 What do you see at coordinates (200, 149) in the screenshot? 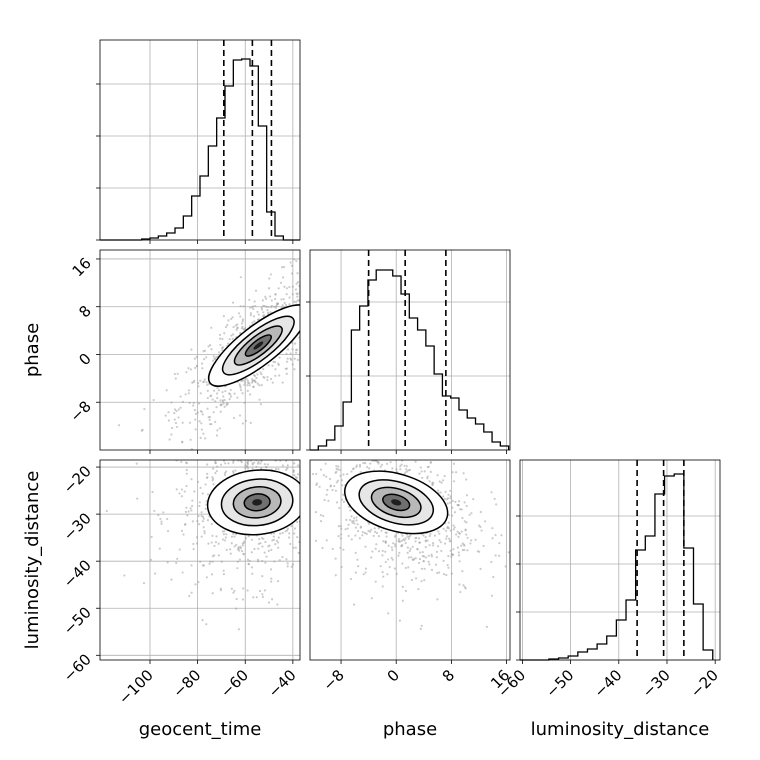
I see `histogram-step-geocent_time` at bounding box center [200, 149].